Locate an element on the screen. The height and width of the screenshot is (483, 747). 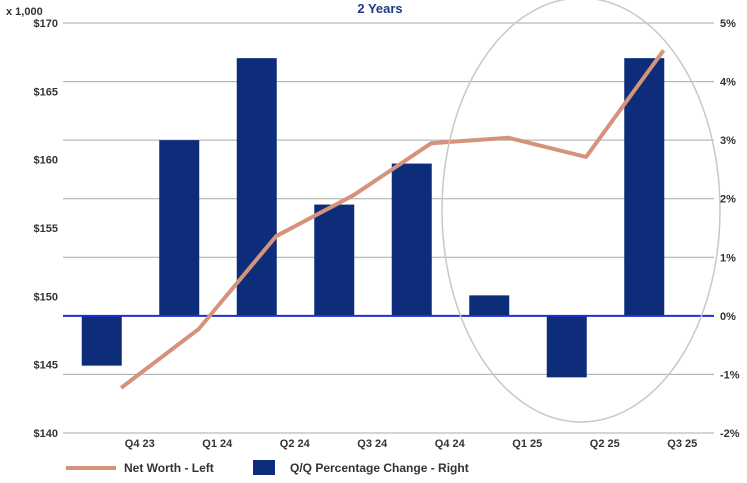
left-tick-label: $170 is located at coordinates (46, 24).